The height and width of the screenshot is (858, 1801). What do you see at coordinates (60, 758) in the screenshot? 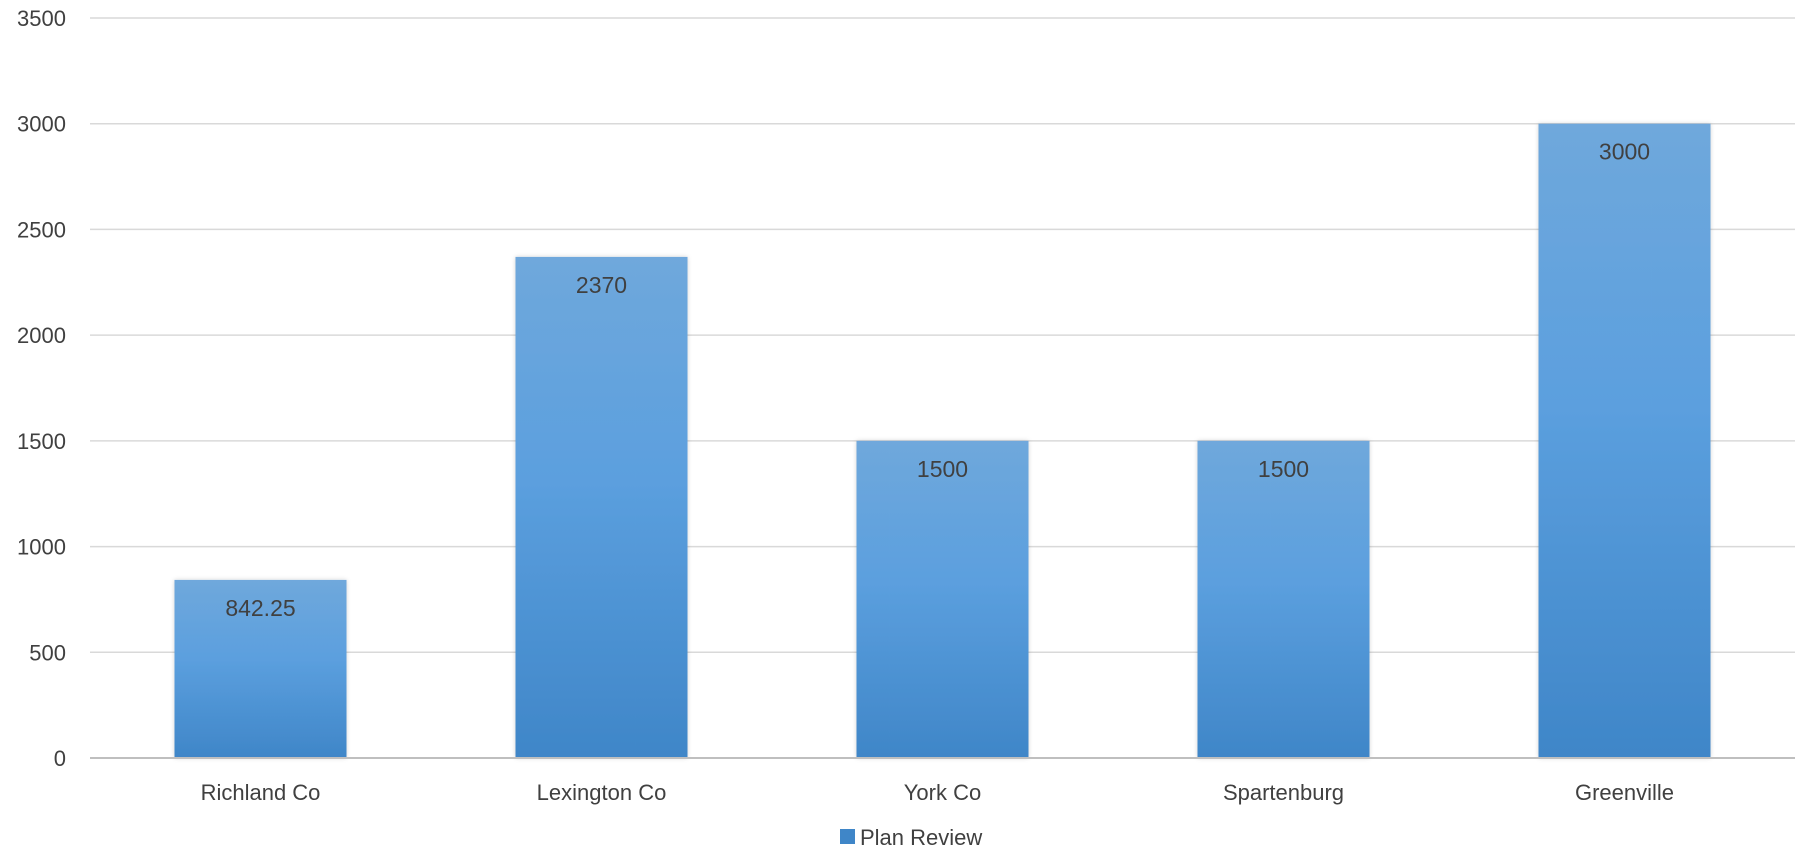
I see `y-tick-label: 0` at bounding box center [60, 758].